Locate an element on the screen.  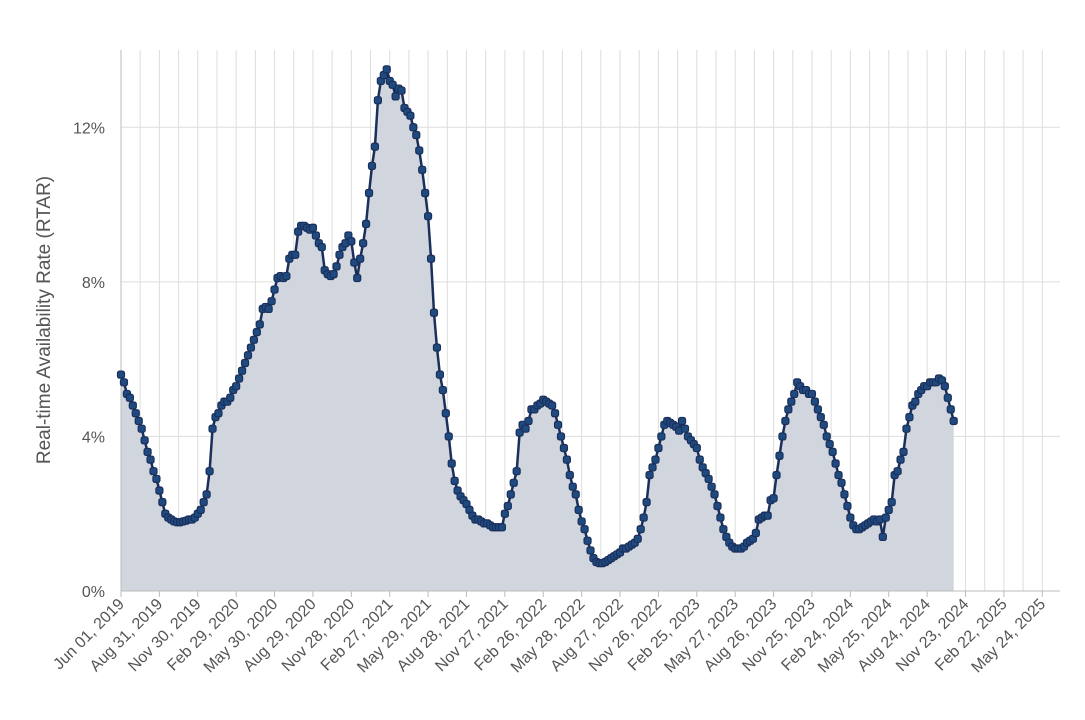
y-tick-label: 0% is located at coordinates (93, 592).